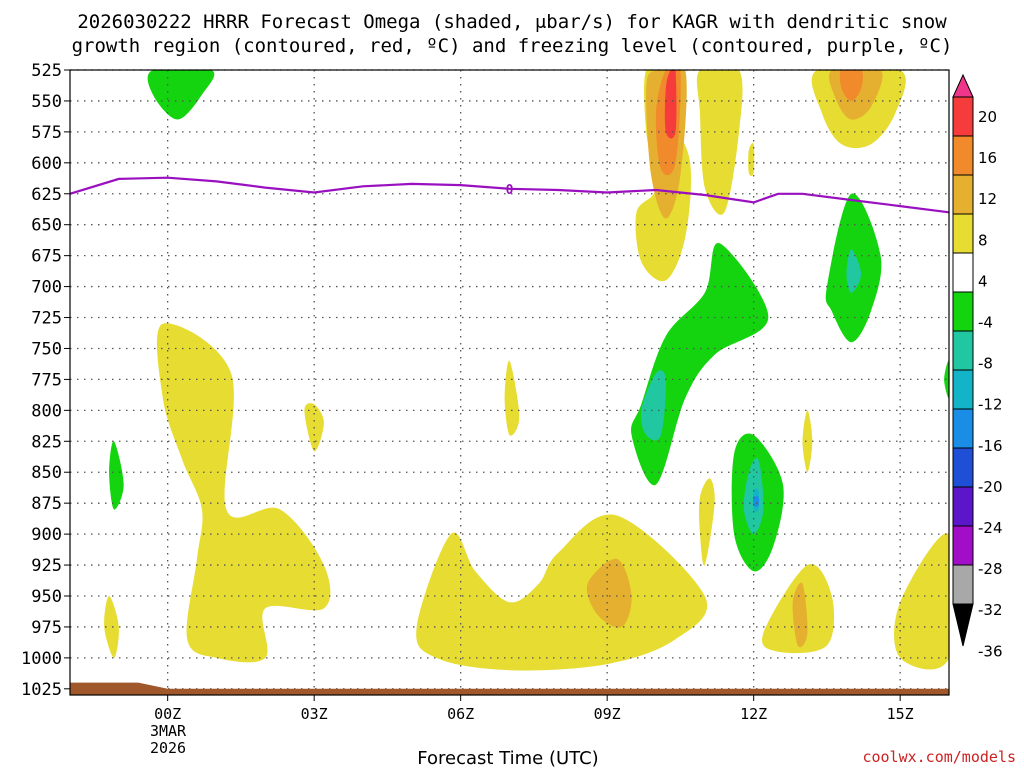  I want to click on terrain-ground, so click(509, 688).